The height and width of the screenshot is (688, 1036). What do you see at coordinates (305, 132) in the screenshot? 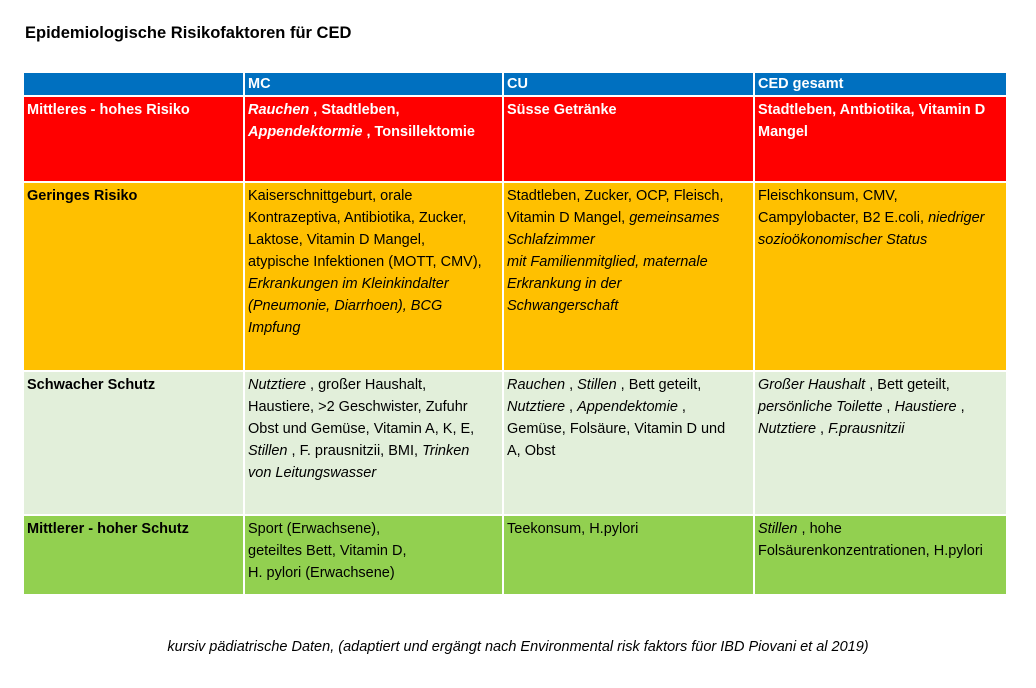
I see `italic-text: Appendektormie` at bounding box center [305, 132].